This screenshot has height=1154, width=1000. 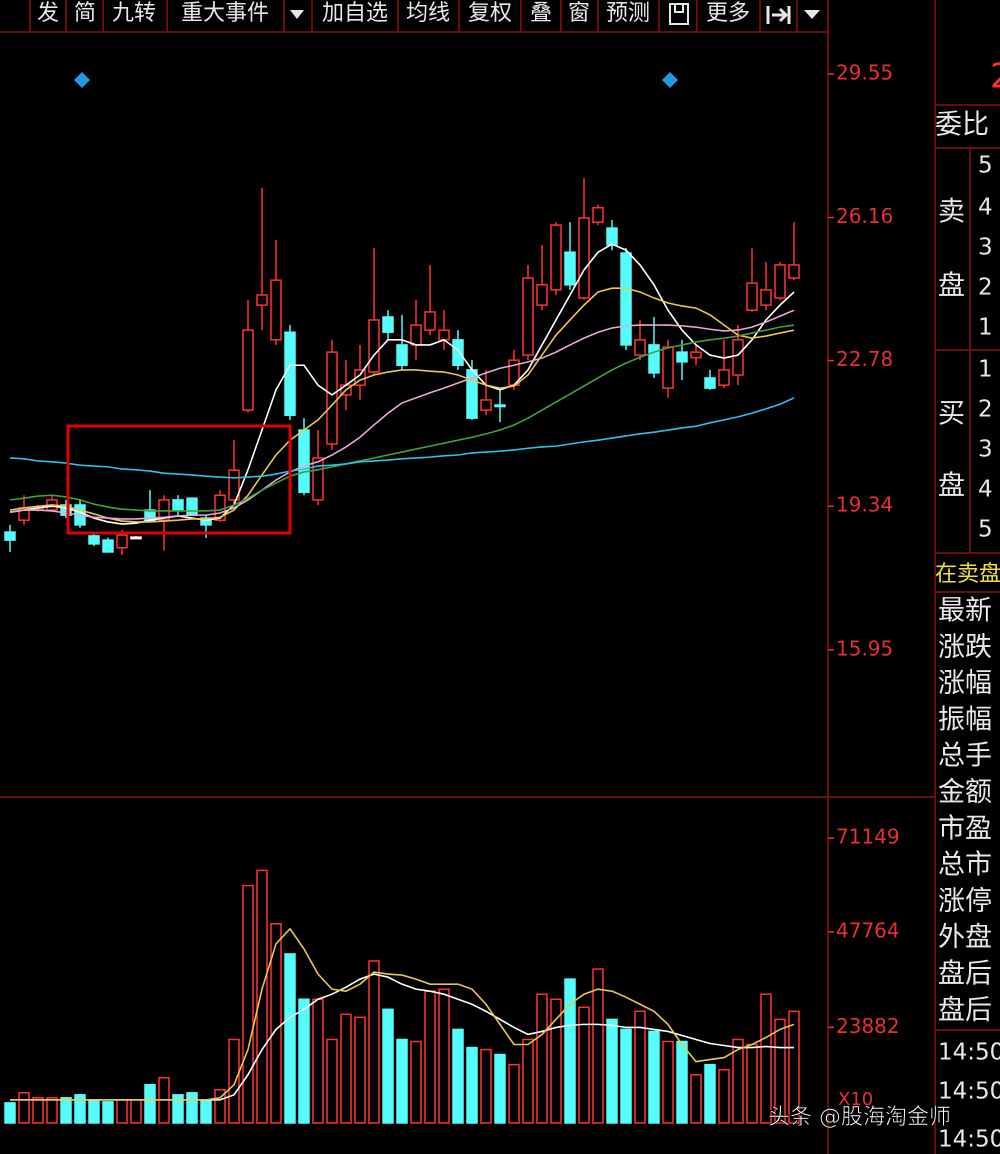 I want to click on toolbar-separators, so click(x=413, y=16).